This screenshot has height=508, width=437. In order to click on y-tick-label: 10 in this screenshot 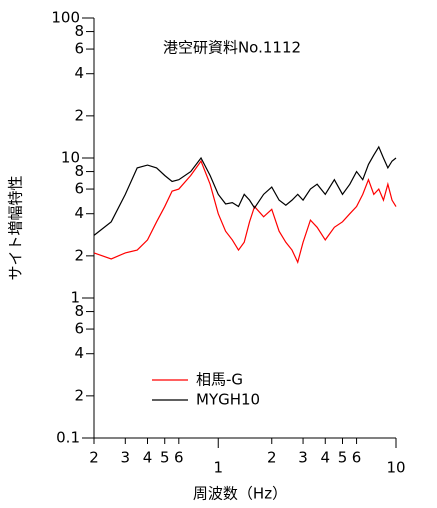, I will do `click(70, 158)`.